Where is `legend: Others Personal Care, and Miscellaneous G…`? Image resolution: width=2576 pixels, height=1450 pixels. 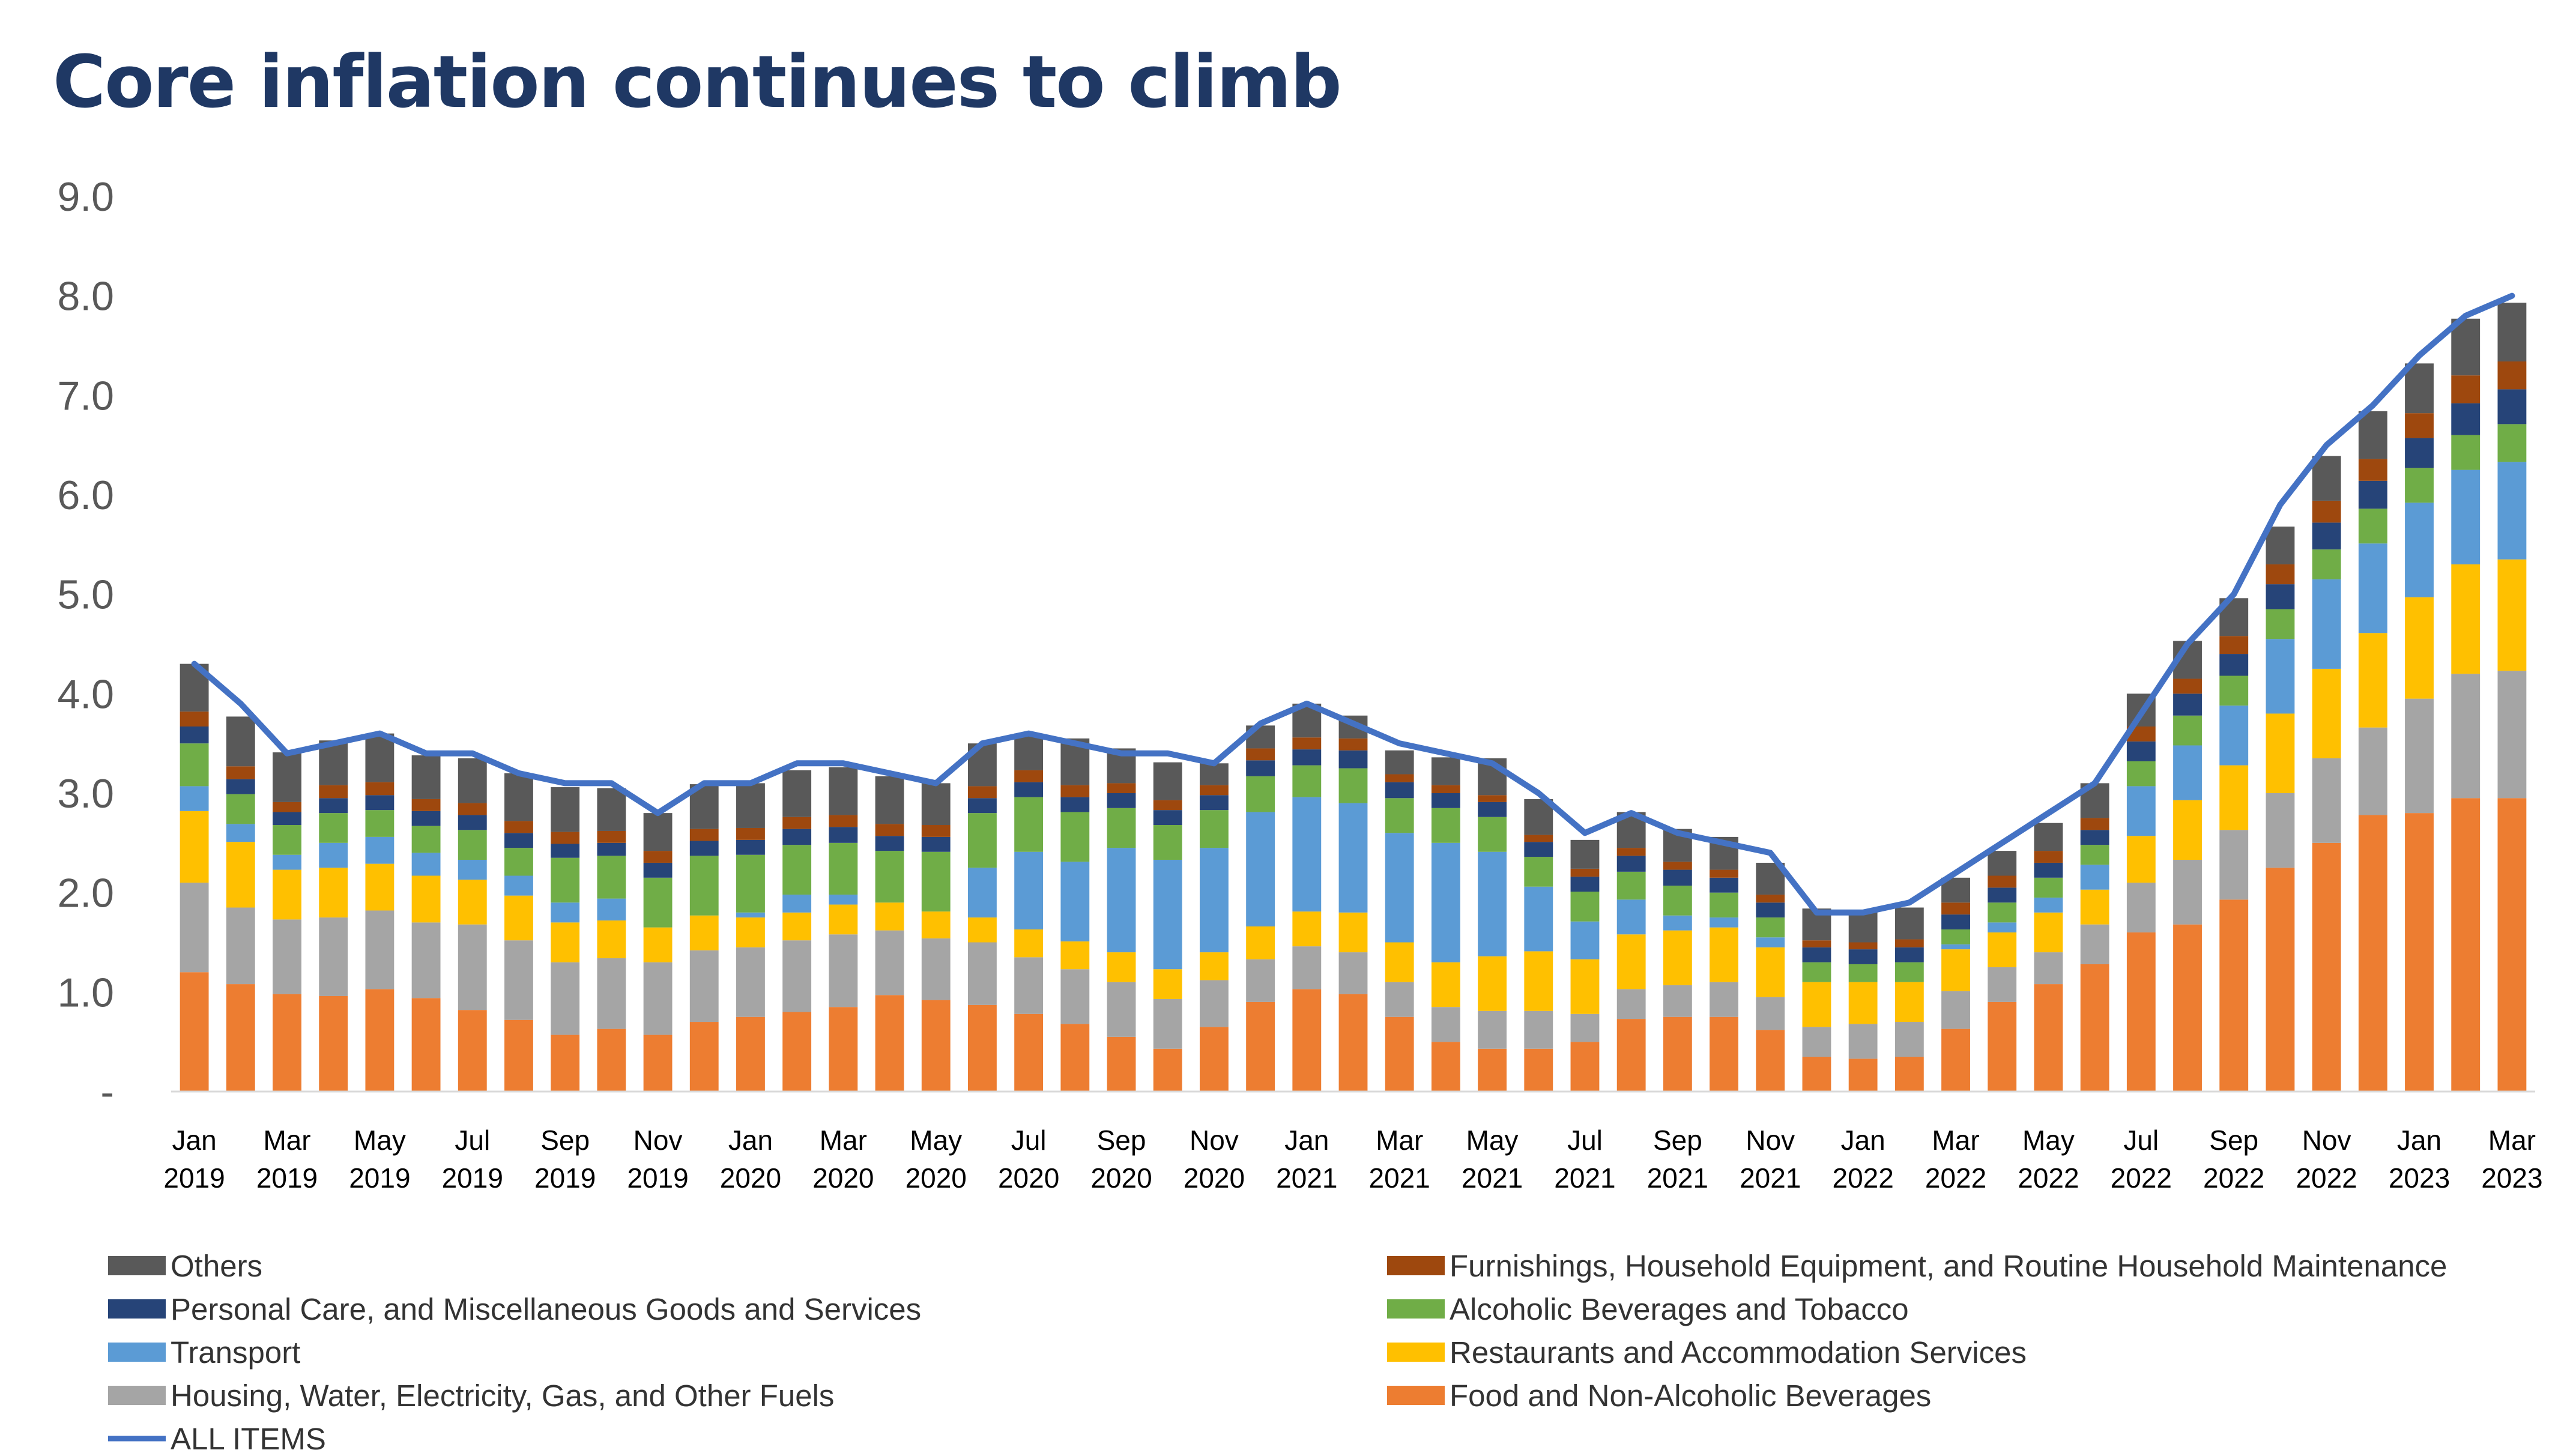
legend: Others Personal Care, and Miscellaneous G… is located at coordinates (1278, 1350).